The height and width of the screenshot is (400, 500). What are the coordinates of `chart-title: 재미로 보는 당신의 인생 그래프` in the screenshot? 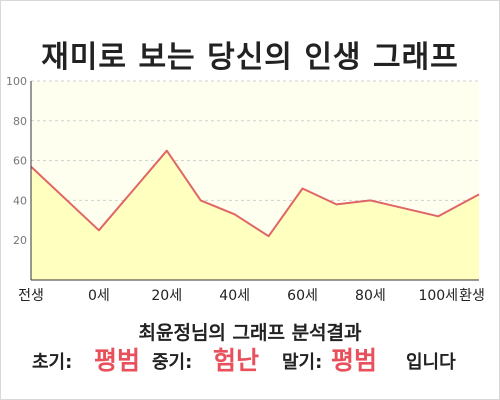 It's located at (250, 57).